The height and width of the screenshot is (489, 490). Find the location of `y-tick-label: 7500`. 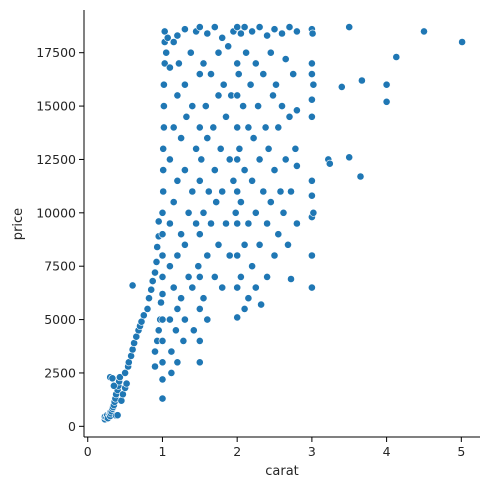

y-tick-label: 7500 is located at coordinates (60, 266).